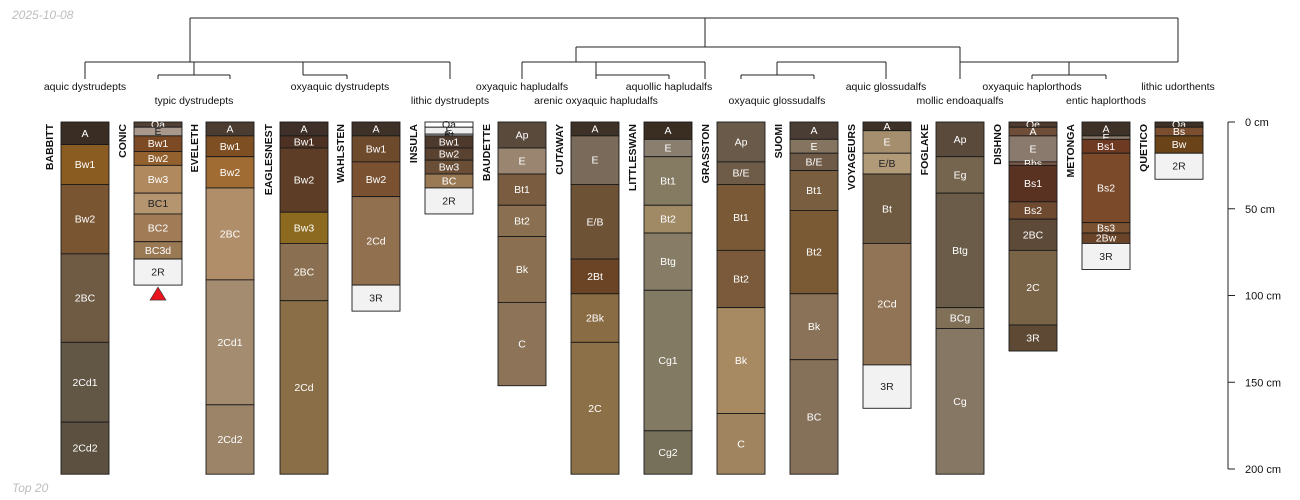  Describe the element at coordinates (1106, 101) in the screenshot. I see `group-label: entic haplorthods` at that location.